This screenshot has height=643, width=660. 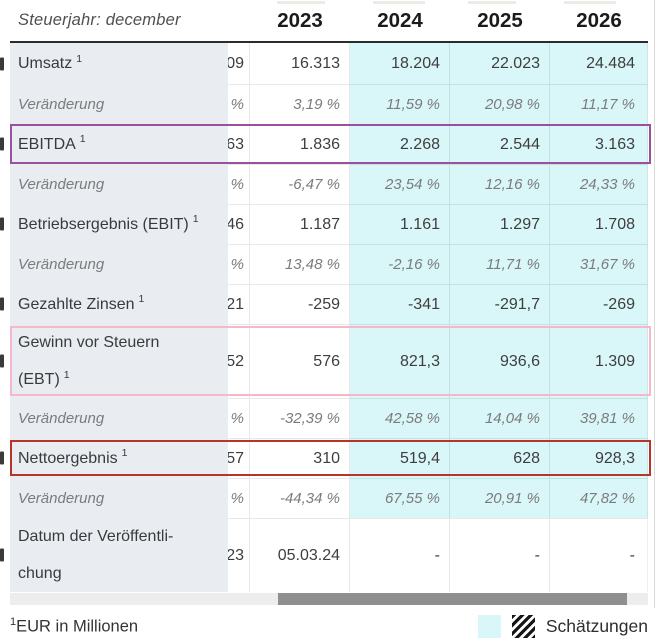 I want to click on cell-2023: -259, so click(x=300, y=304).